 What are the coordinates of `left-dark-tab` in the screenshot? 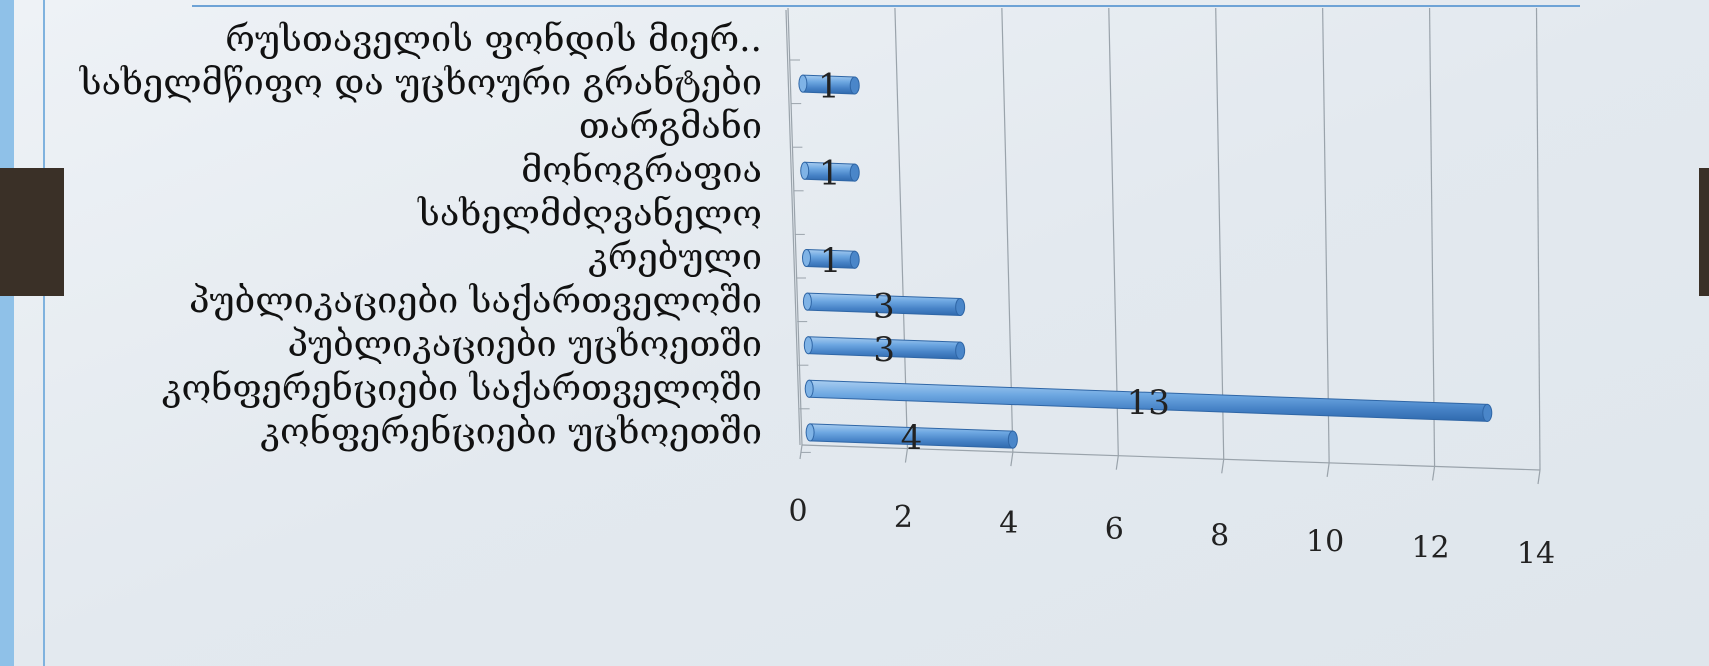 It's located at (32, 232).